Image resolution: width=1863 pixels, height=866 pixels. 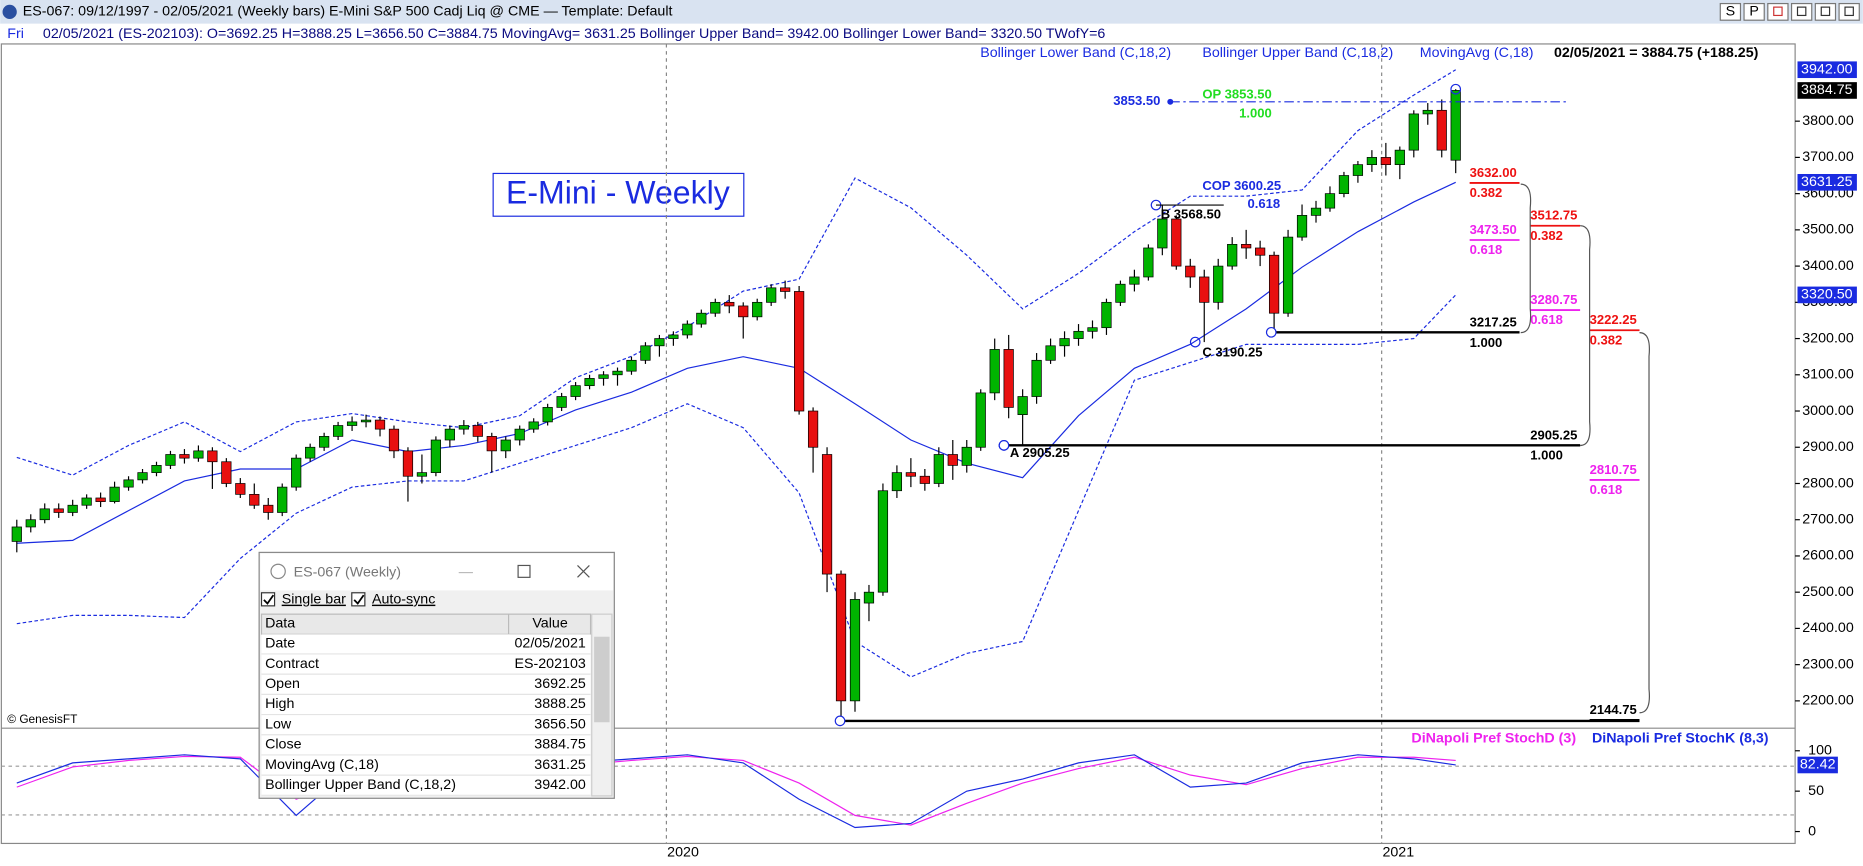 I want to click on row-value: ES-202103, so click(x=550, y=664).